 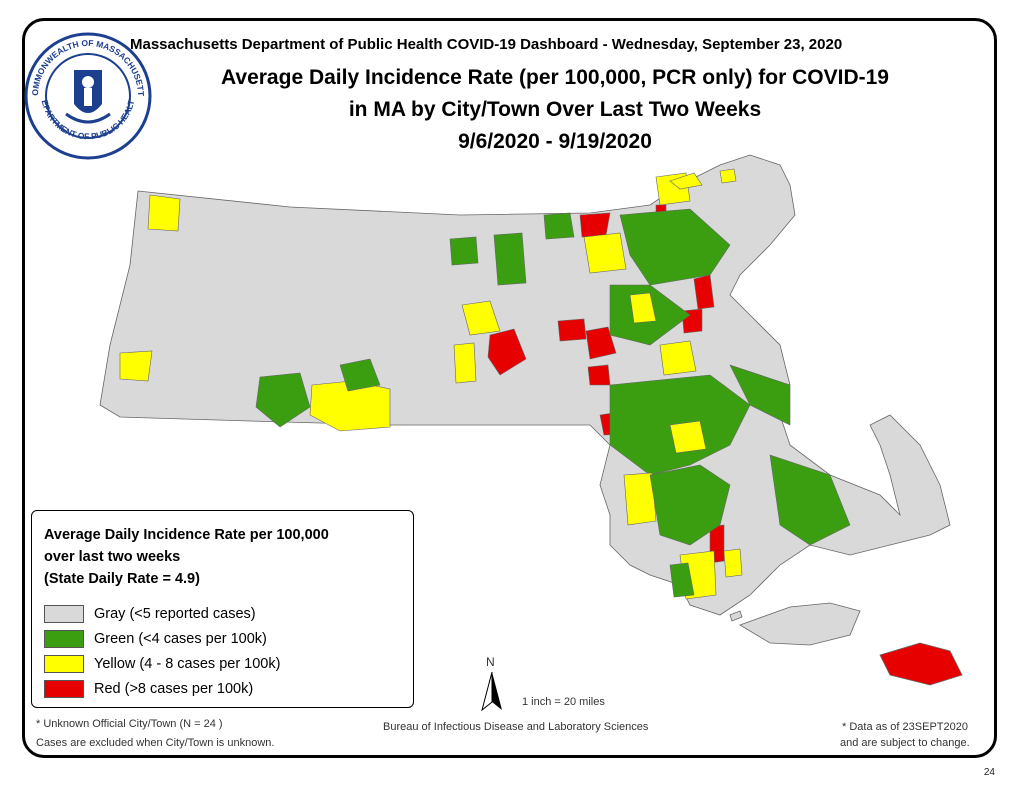 I want to click on legend-swatch-red, so click(x=64, y=689).